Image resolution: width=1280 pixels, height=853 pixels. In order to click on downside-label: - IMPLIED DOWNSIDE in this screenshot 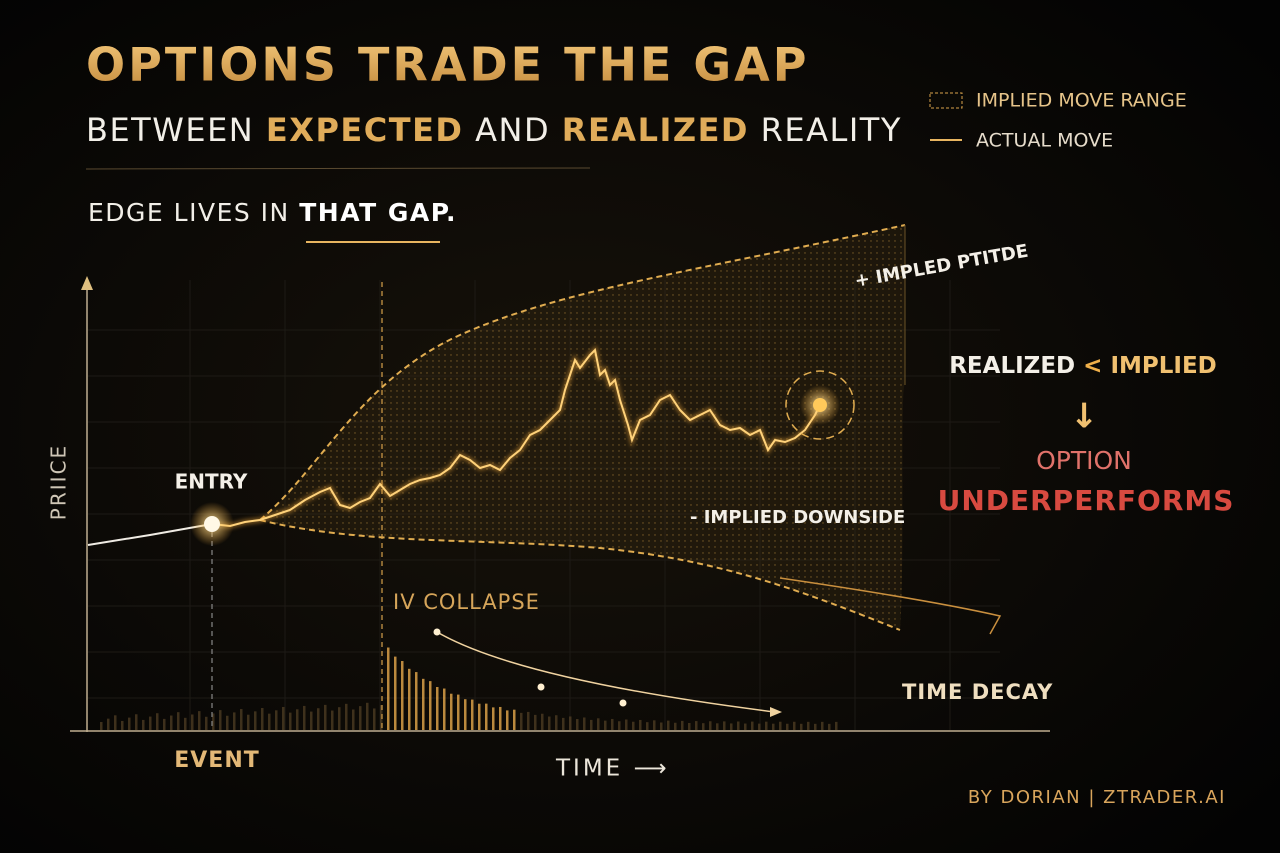, I will do `click(797, 517)`.